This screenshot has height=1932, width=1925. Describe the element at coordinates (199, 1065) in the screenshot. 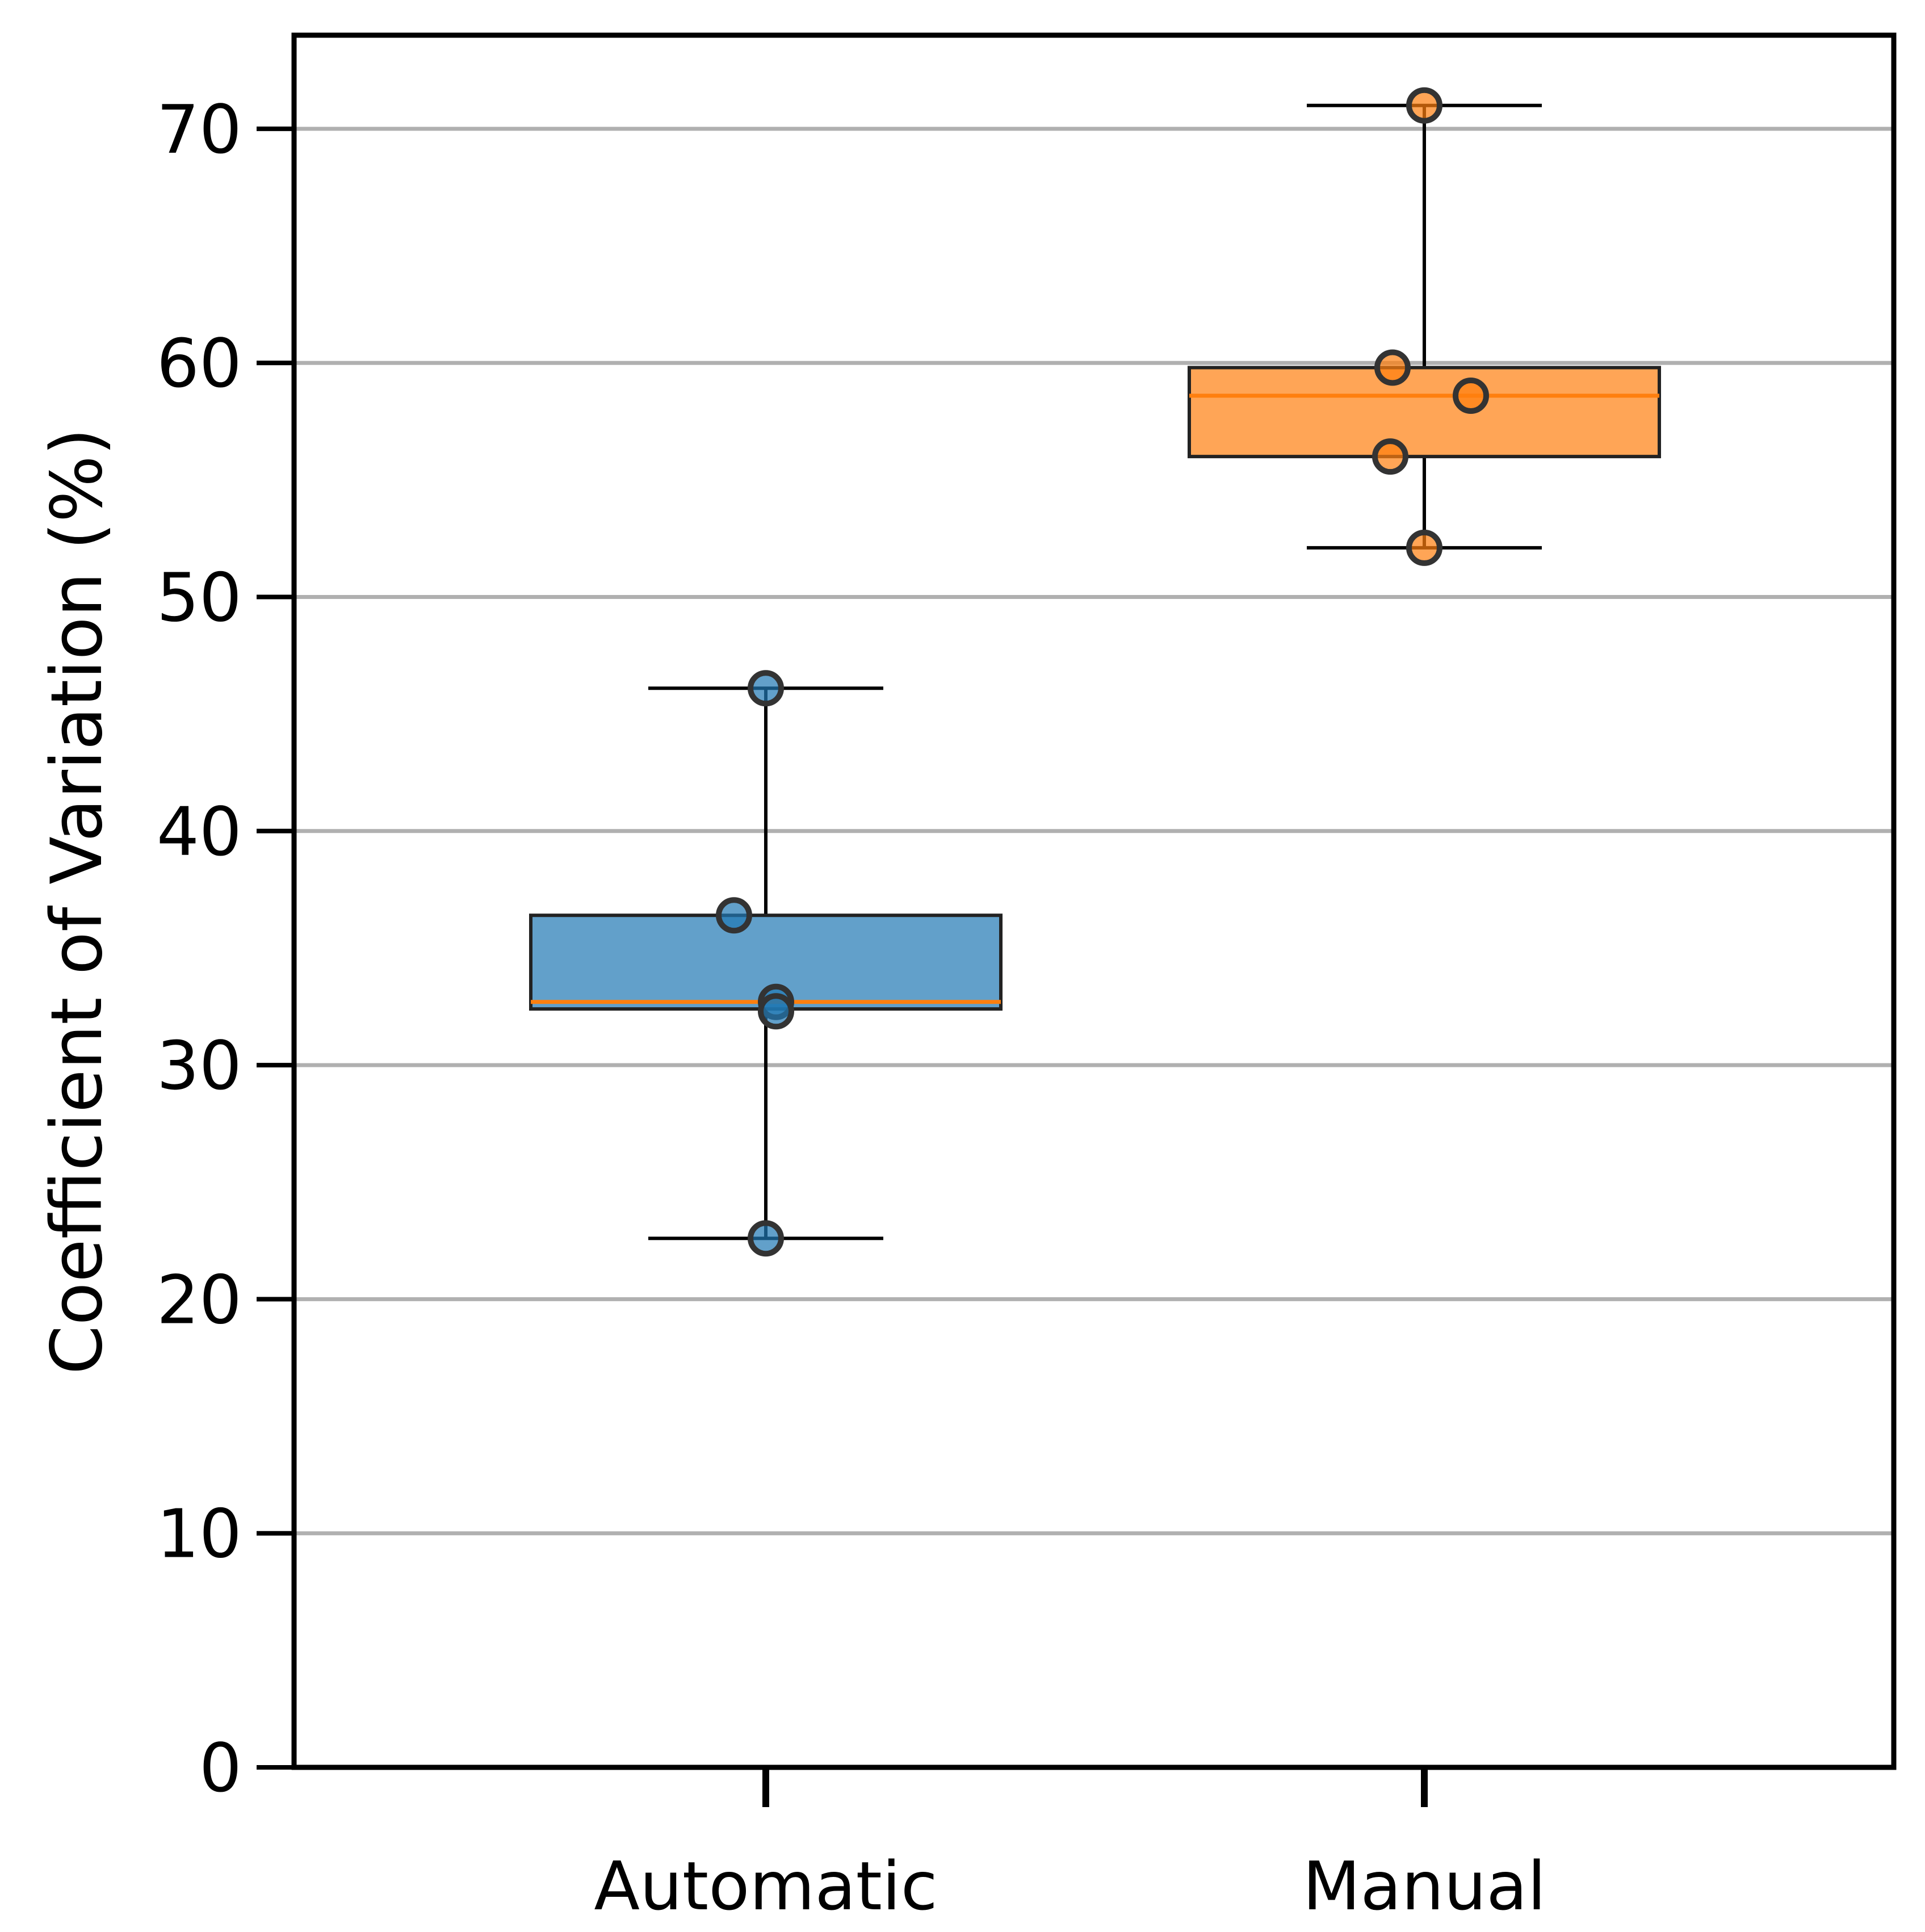

I see `y-tick-label-30: 30` at that location.